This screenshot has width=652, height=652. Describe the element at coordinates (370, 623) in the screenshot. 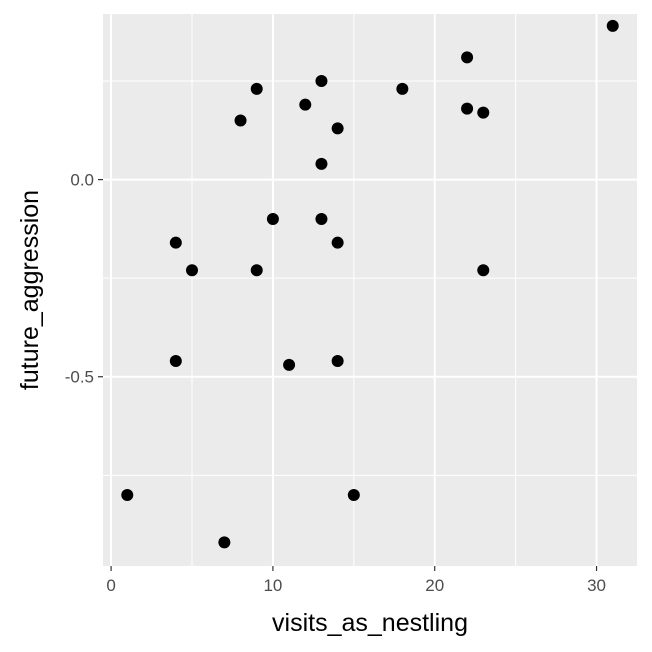

I see `x-axis-title: visits_as_nestling` at that location.